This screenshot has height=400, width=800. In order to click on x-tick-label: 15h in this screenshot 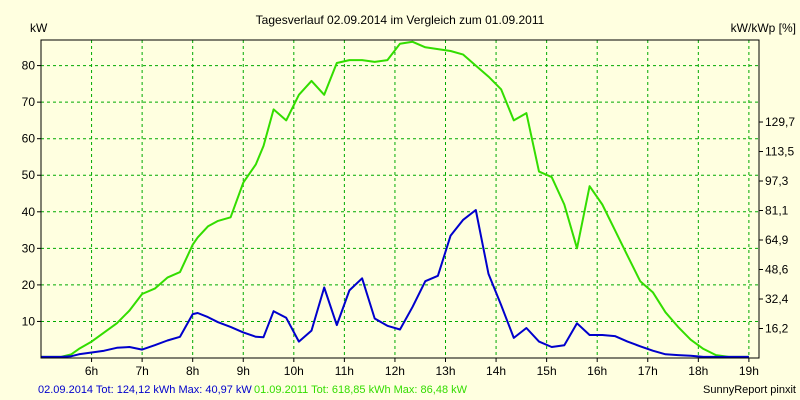, I will do `click(547, 371)`.